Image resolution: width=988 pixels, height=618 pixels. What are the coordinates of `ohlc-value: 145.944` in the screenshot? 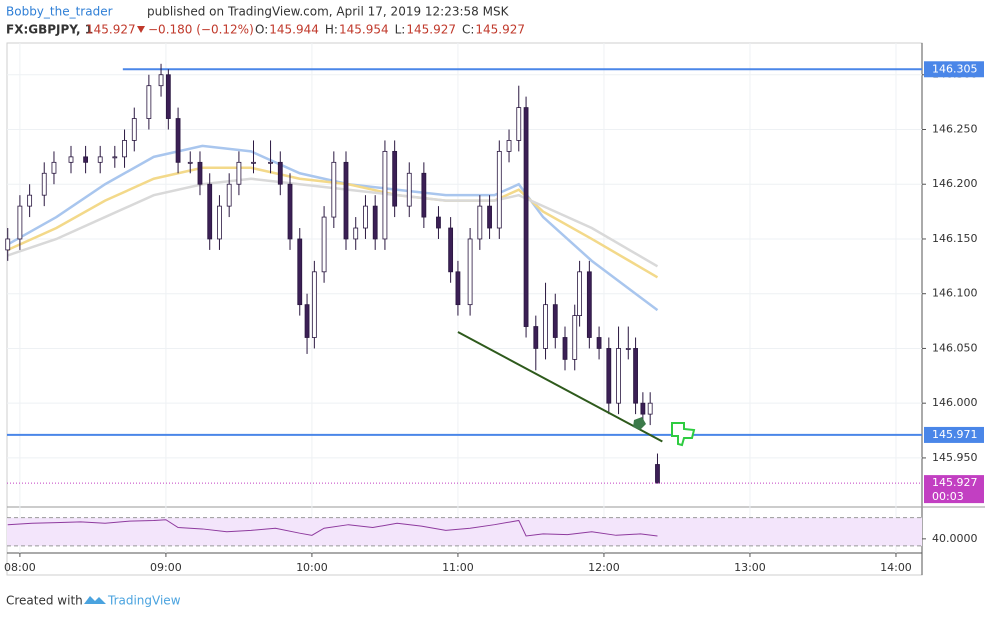 It's located at (294, 30).